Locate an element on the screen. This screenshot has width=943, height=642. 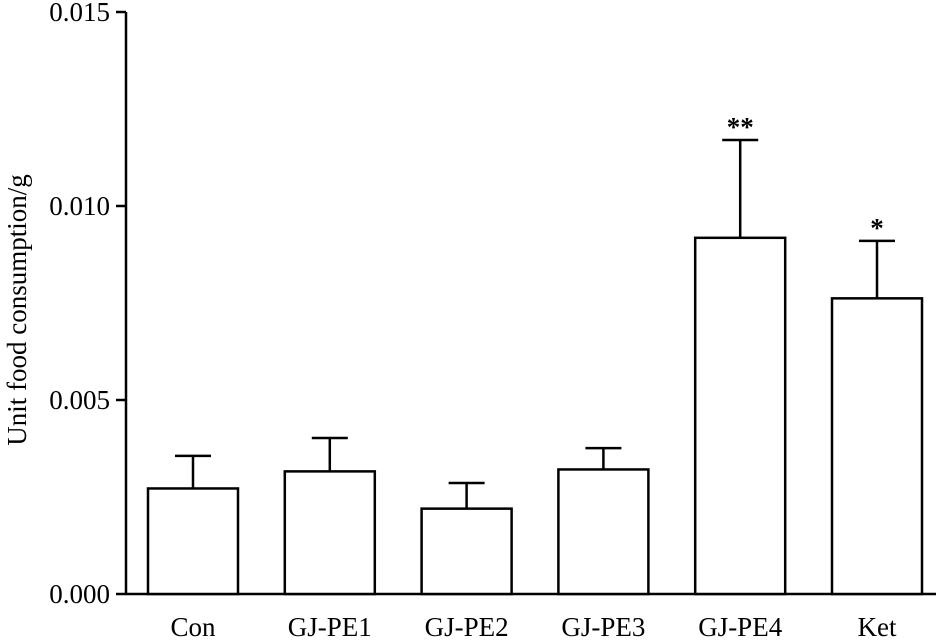
x-axis-labels: Con GJ-PE1 GJ-PE2 GJ-PE3 GJ-PE4 Ket is located at coordinates (533, 627).